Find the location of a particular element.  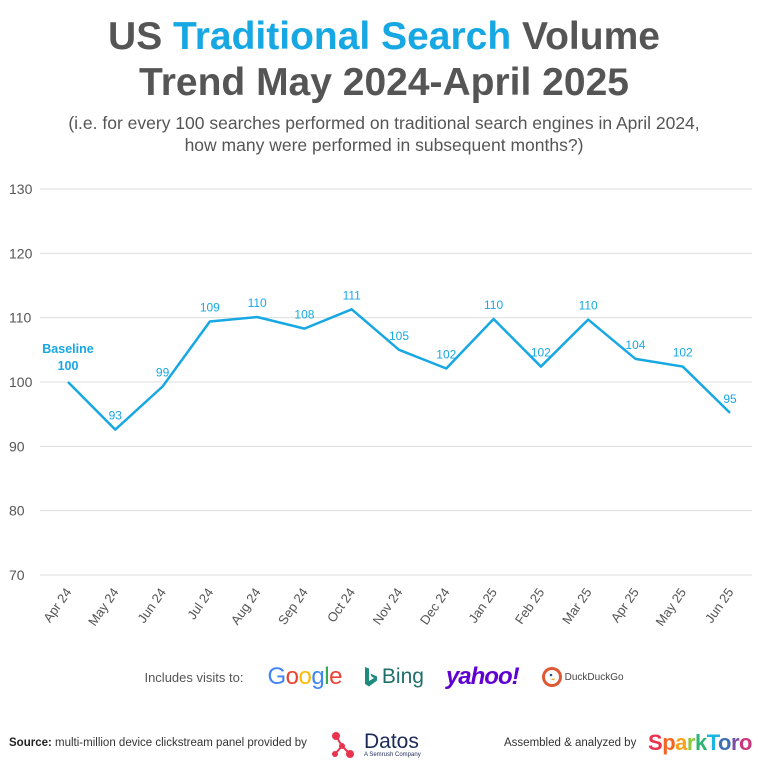

x-tick-label: May 25 is located at coordinates (670, 607).